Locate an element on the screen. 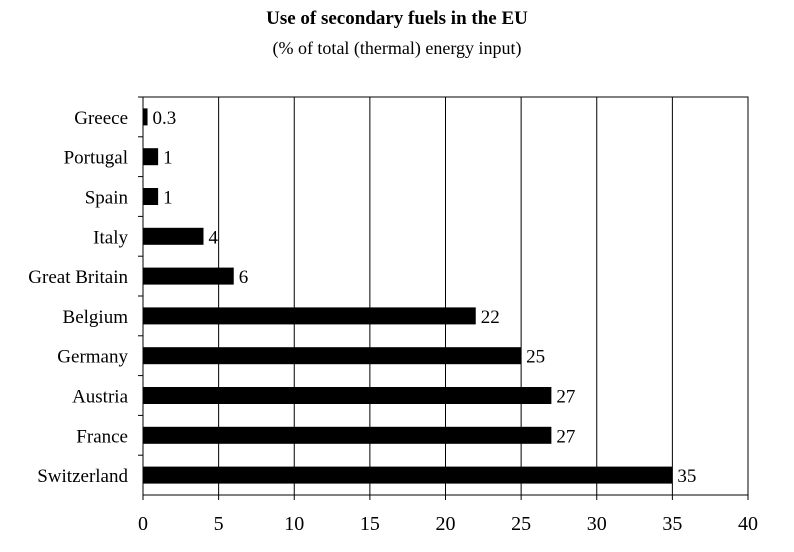 This screenshot has height=552, width=794. bar-great-britain is located at coordinates (188, 276).